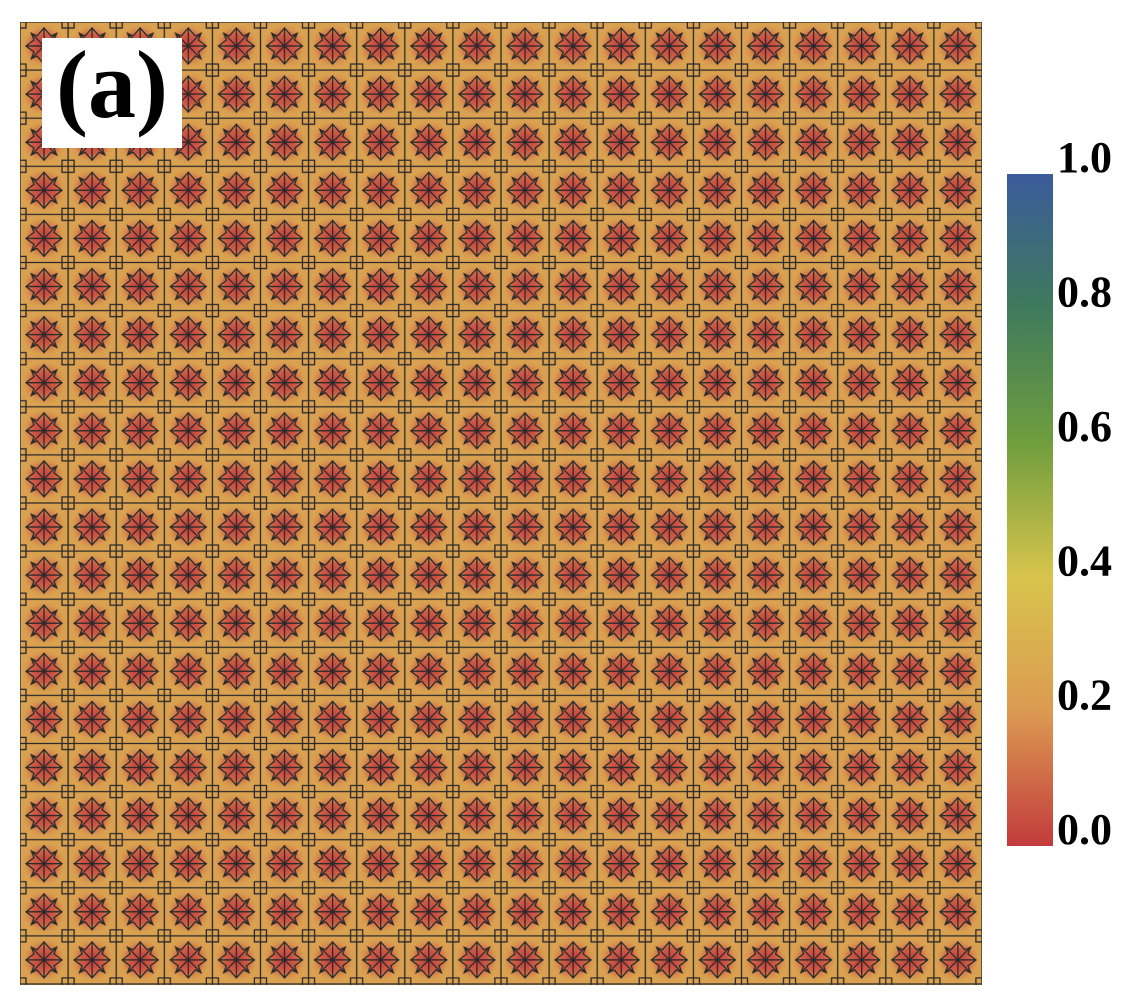  What do you see at coordinates (1084, 426) in the screenshot?
I see `colorbar-tick-label: 0.6` at bounding box center [1084, 426].